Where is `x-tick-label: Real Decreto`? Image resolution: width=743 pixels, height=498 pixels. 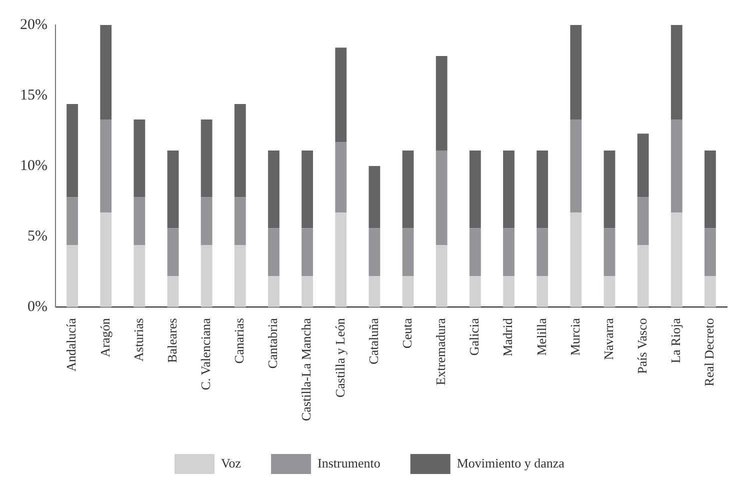
x-tick-label: Real Decreto is located at coordinates (709, 352).